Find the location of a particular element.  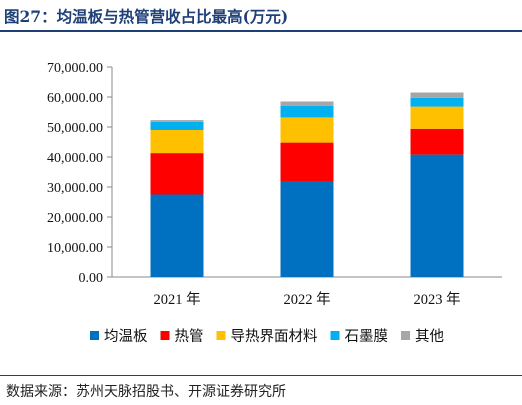

x-axis: 2021 年 2022 年 2023 年 is located at coordinates (307, 292).